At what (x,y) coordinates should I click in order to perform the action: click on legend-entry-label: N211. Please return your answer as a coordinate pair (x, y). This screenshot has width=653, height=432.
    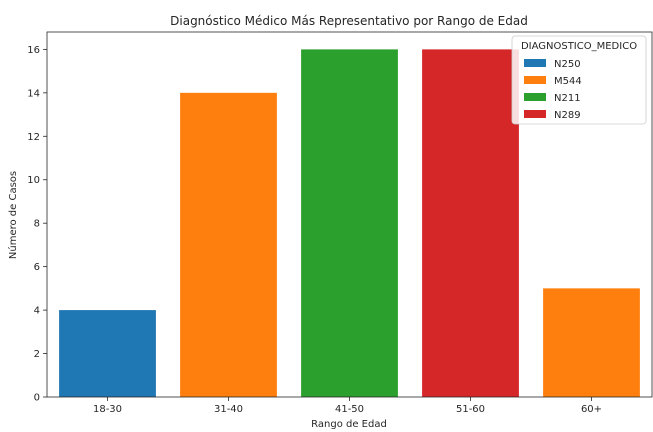
    Looking at the image, I should click on (567, 98).